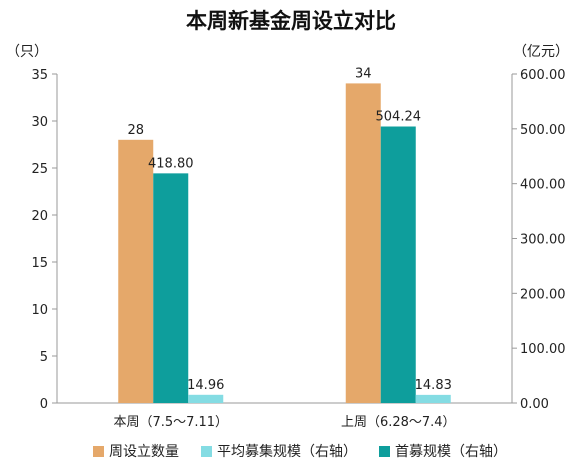 Image resolution: width=582 pixels, height=471 pixels. What do you see at coordinates (27, 52) in the screenshot?
I see `left-axis-unit: （只）` at bounding box center [27, 52].